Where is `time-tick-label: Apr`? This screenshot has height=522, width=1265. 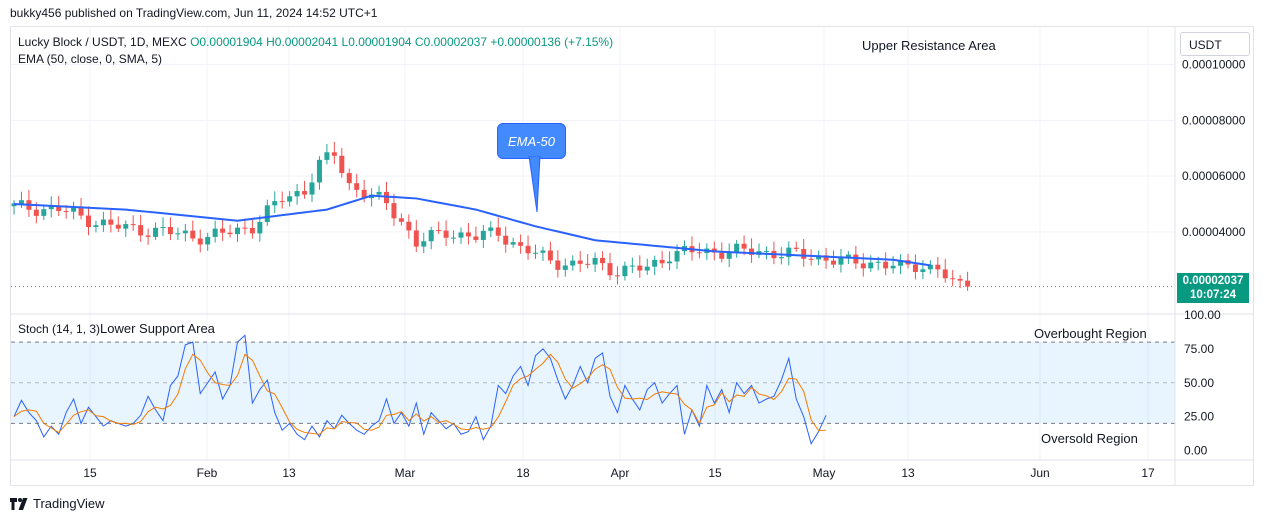 time-tick-label: Apr is located at coordinates (620, 473).